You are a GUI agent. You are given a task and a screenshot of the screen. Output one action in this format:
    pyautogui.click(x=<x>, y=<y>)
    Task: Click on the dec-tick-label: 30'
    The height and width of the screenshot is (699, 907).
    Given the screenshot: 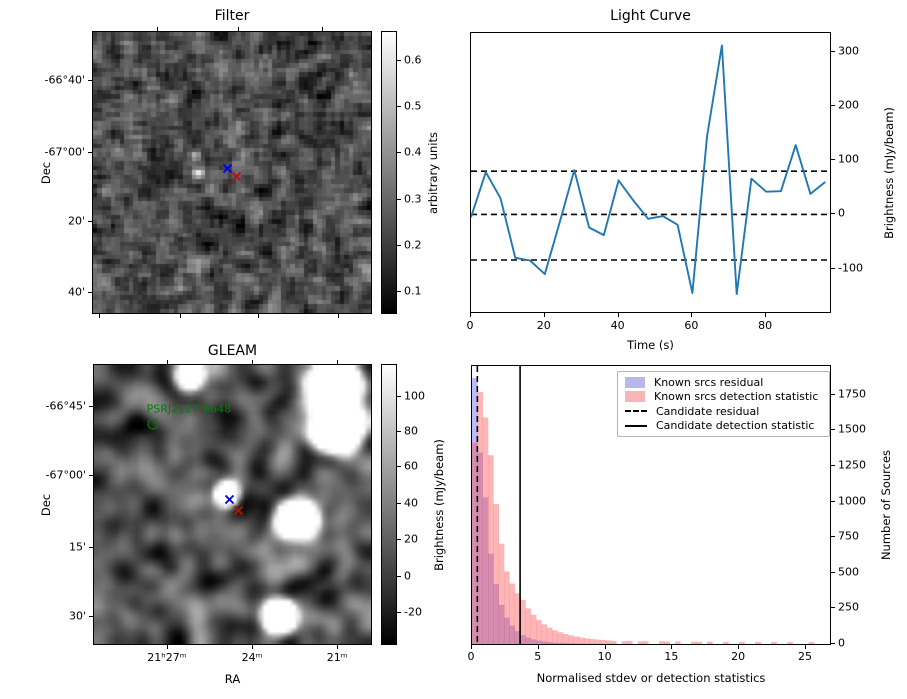 What is the action you would take?
    pyautogui.click(x=77, y=616)
    